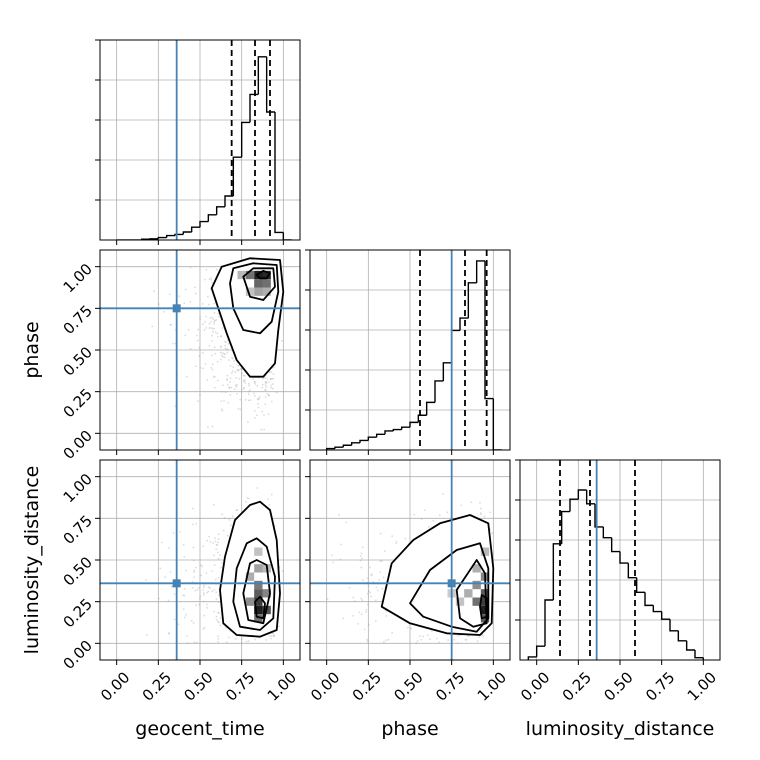 Image resolution: width=760 pixels, height=760 pixels. I want to click on y-tick-label-phase: 0.75, so click(78, 320).